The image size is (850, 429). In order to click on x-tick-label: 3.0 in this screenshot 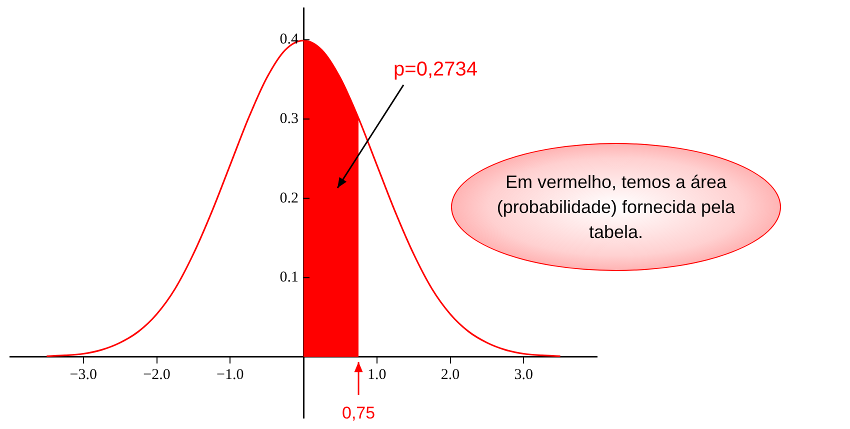, I will do `click(523, 374)`.